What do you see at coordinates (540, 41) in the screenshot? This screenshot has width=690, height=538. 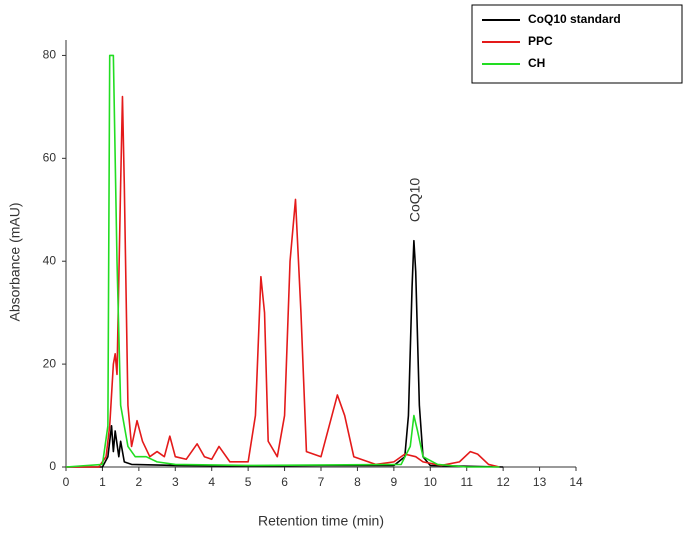 I see `legend-label: PPC` at bounding box center [540, 41].